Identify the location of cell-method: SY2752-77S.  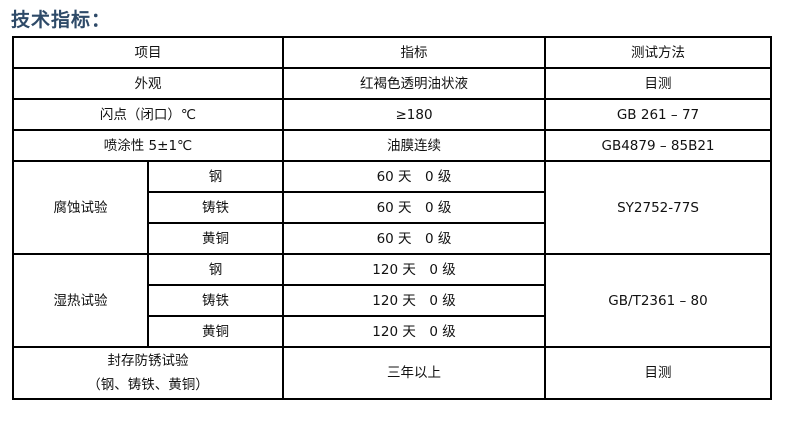
(658, 207).